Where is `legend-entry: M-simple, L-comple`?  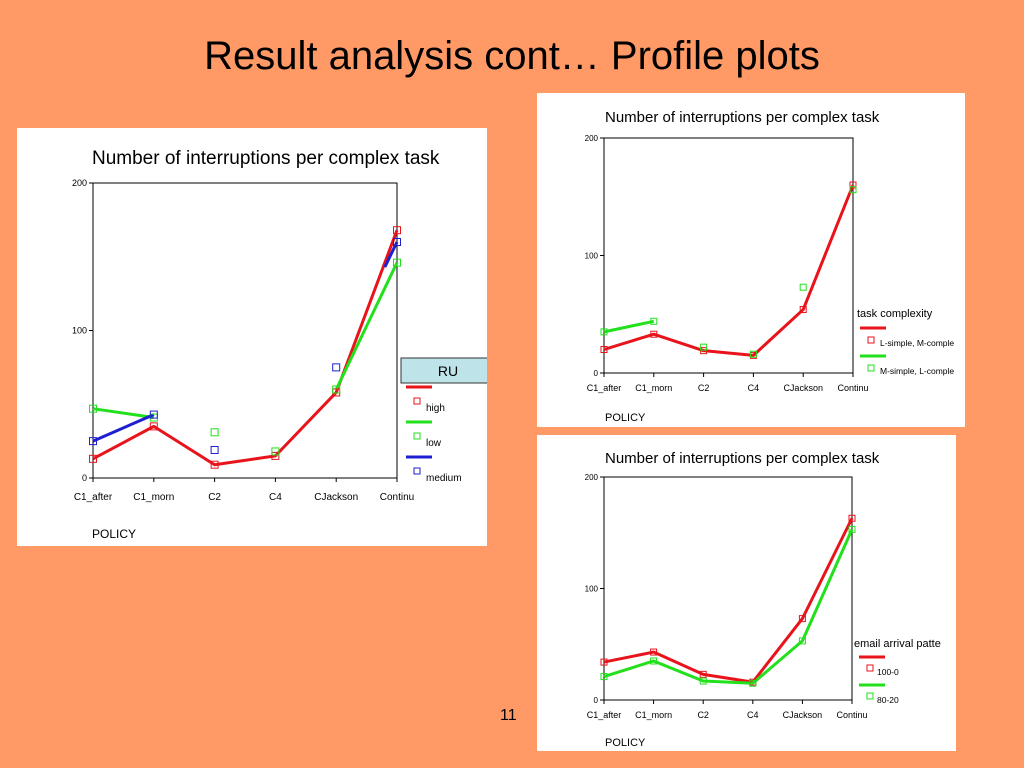
legend-entry: M-simple, L-comple is located at coordinates (917, 371).